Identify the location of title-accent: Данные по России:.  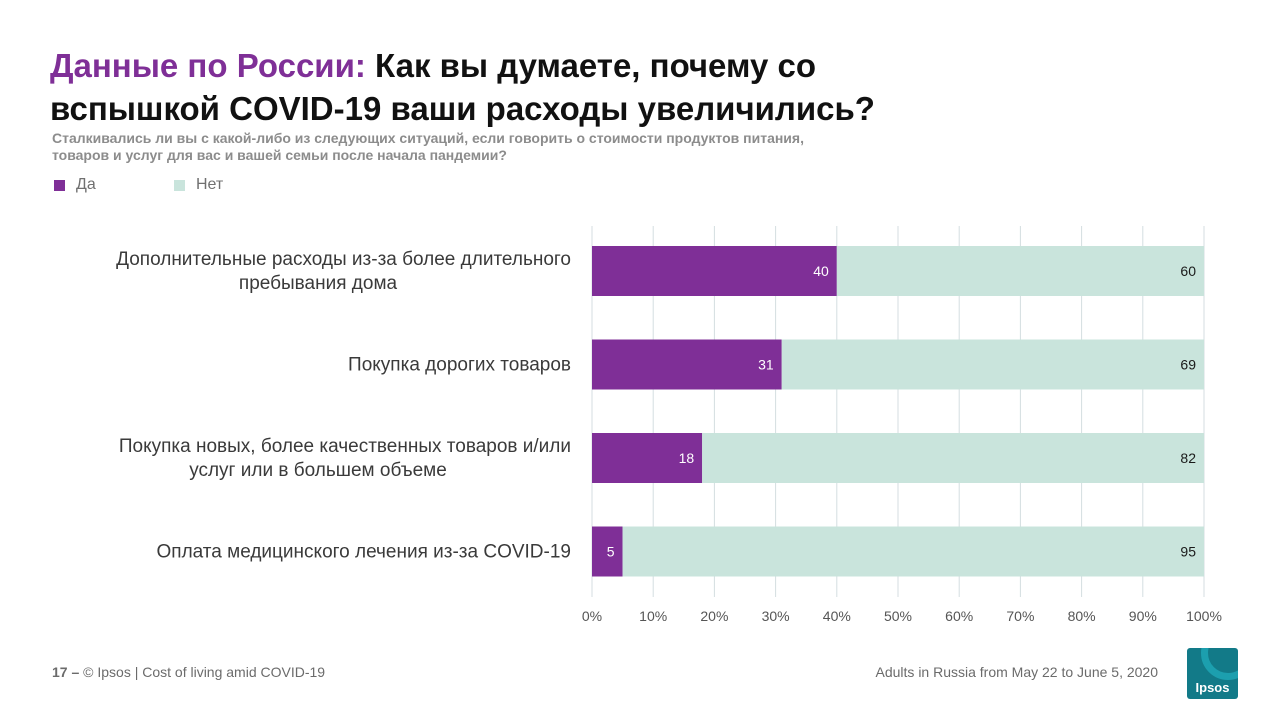
(208, 65).